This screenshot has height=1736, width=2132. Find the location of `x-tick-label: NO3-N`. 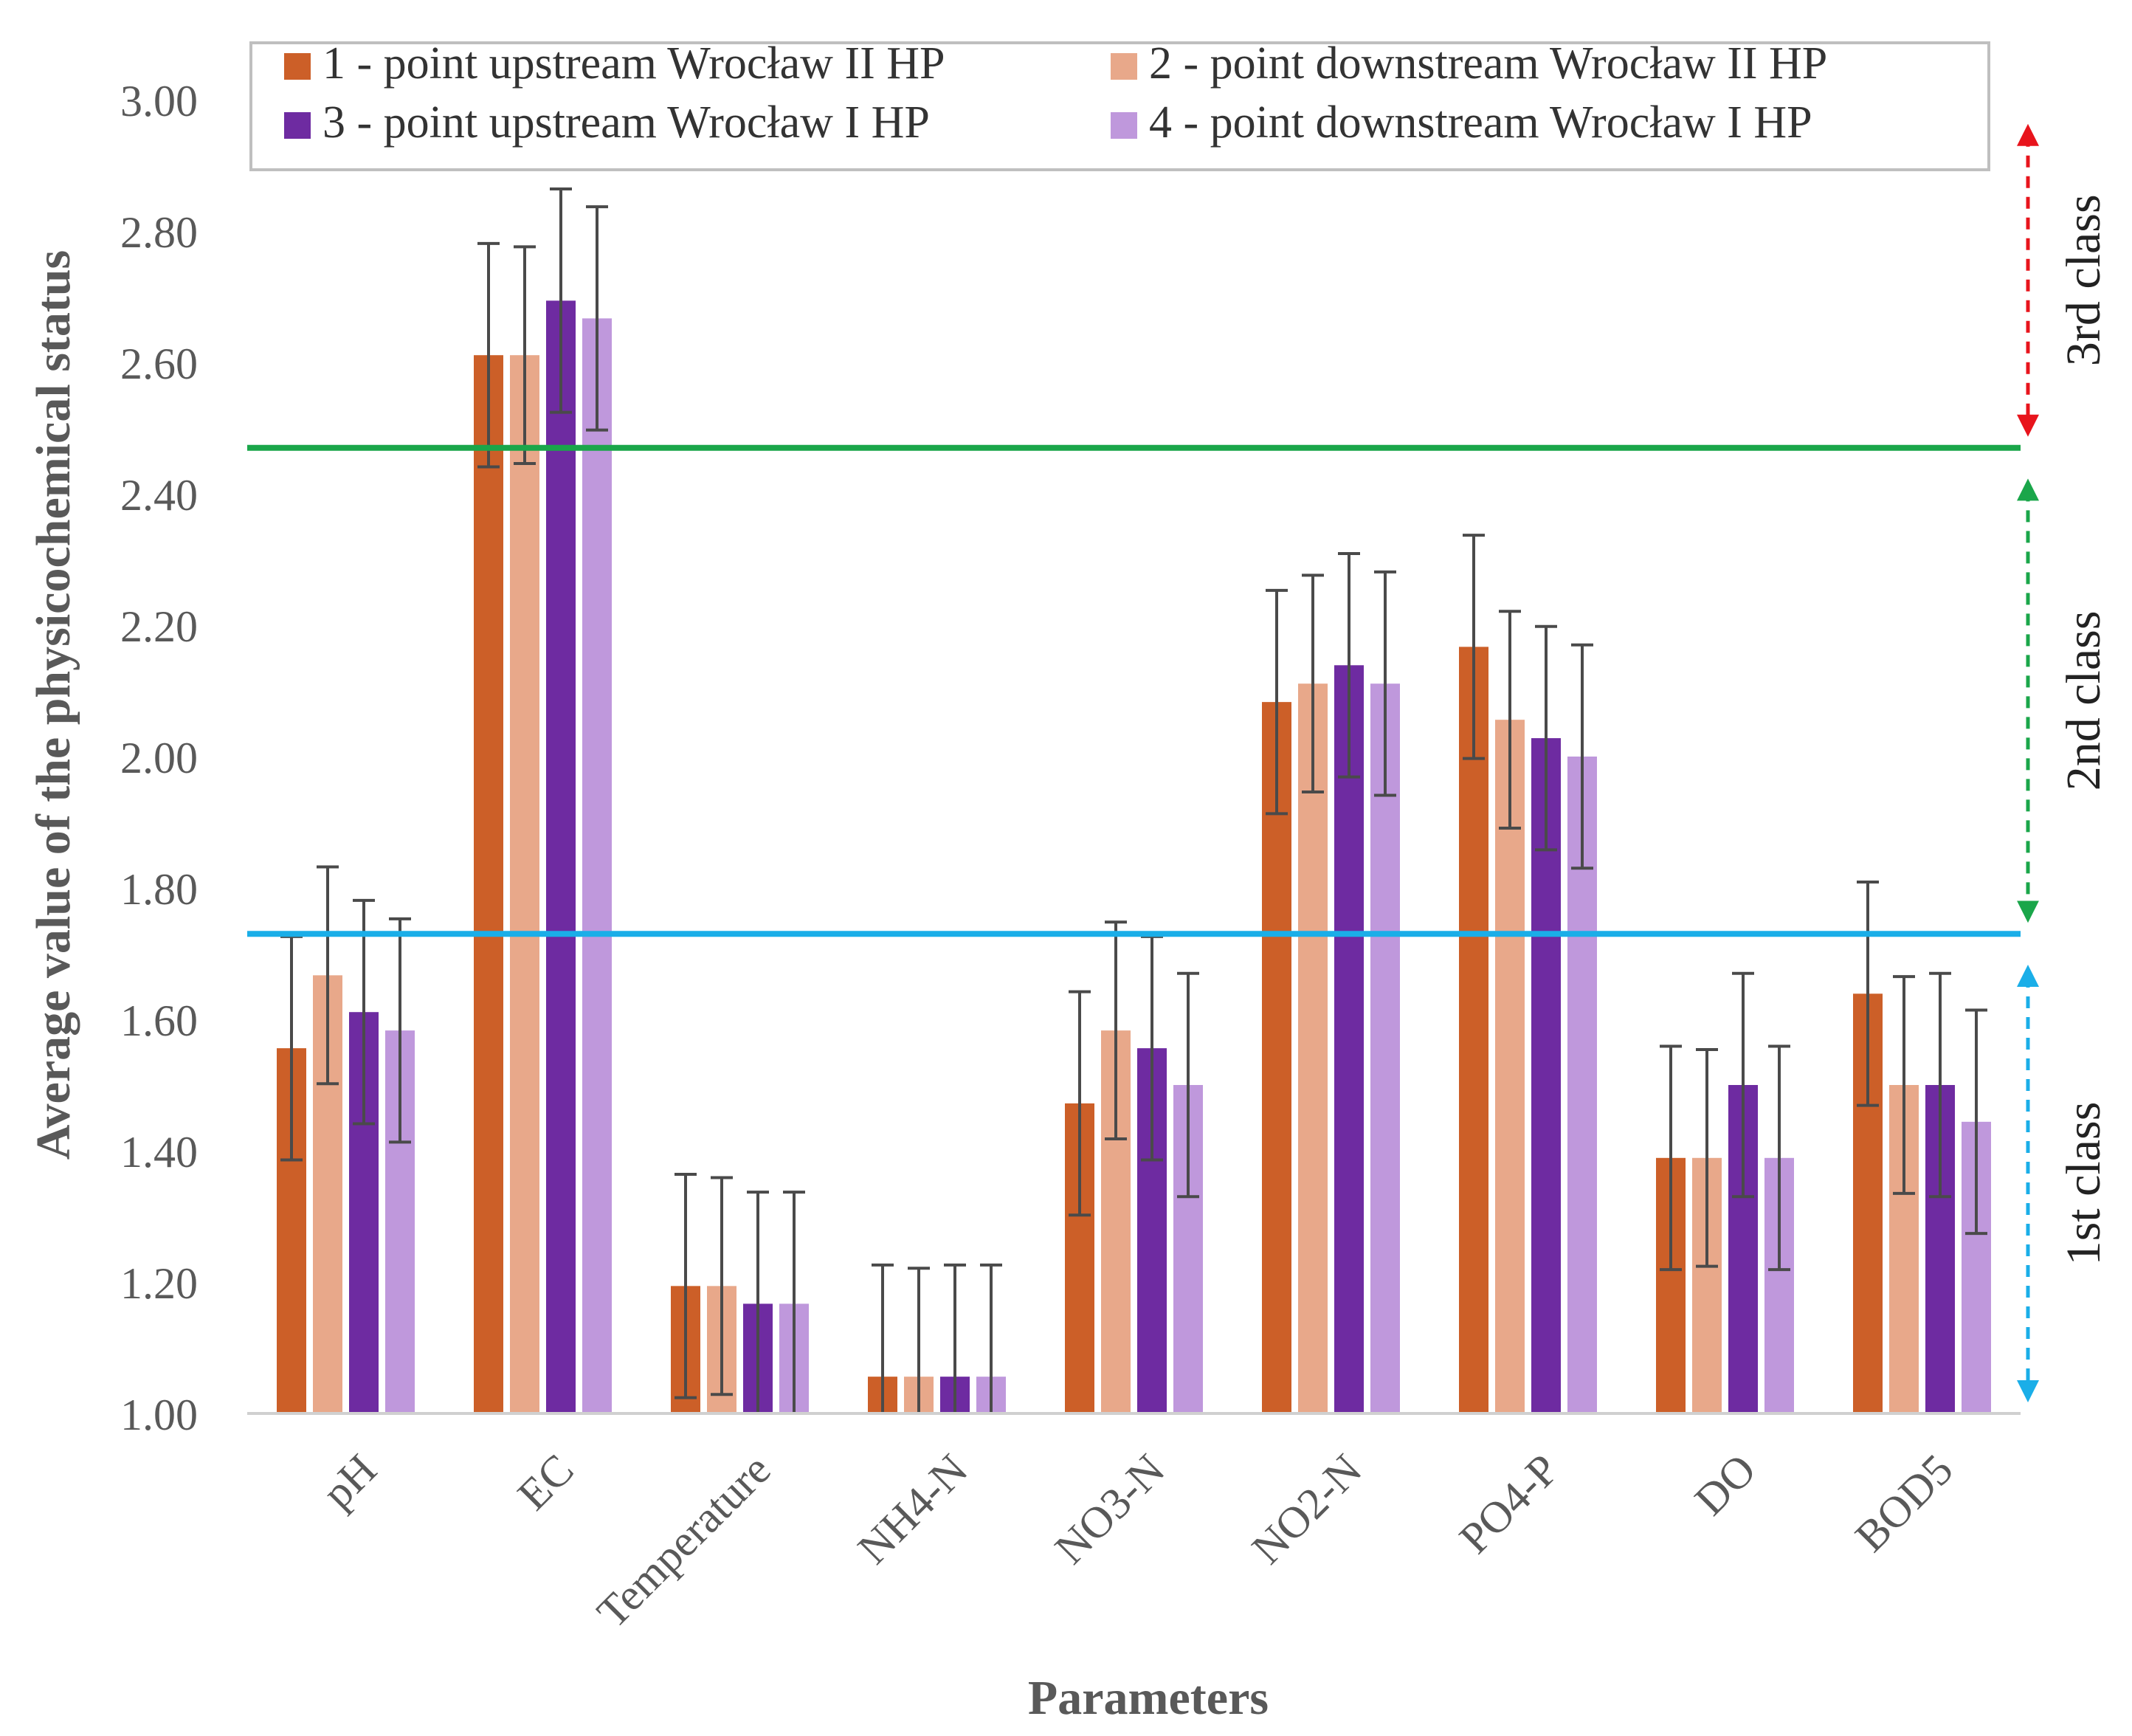

x-tick-label: NO3-N is located at coordinates (1110, 1509).